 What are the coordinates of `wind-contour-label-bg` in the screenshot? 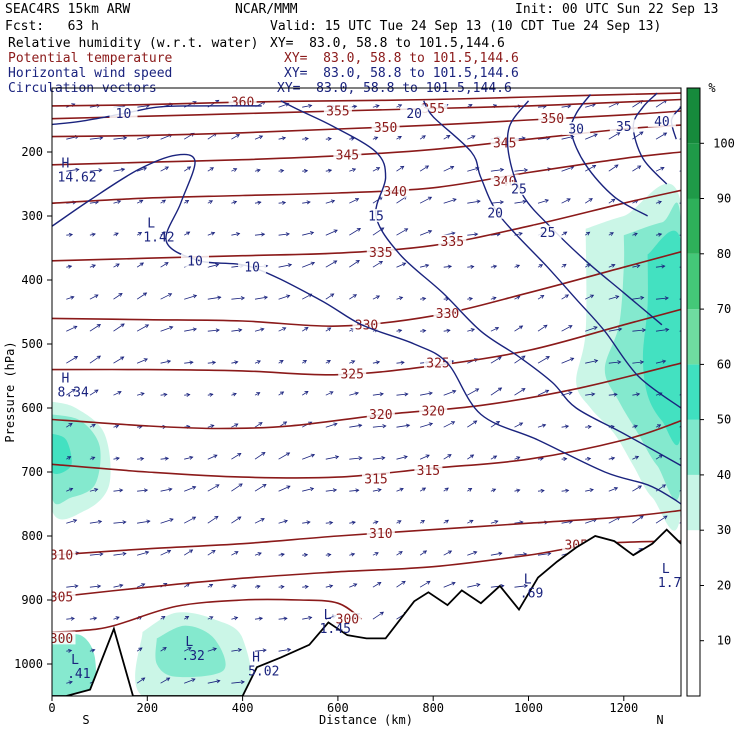 It's located at (252, 267).